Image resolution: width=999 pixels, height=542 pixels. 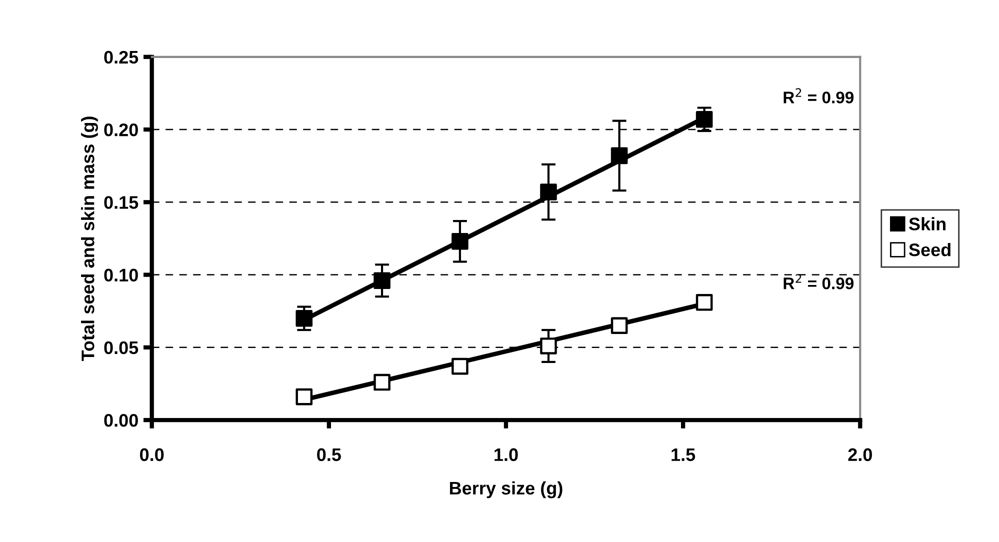 I want to click on x-axis-title: Berry size (g), so click(x=506, y=489).